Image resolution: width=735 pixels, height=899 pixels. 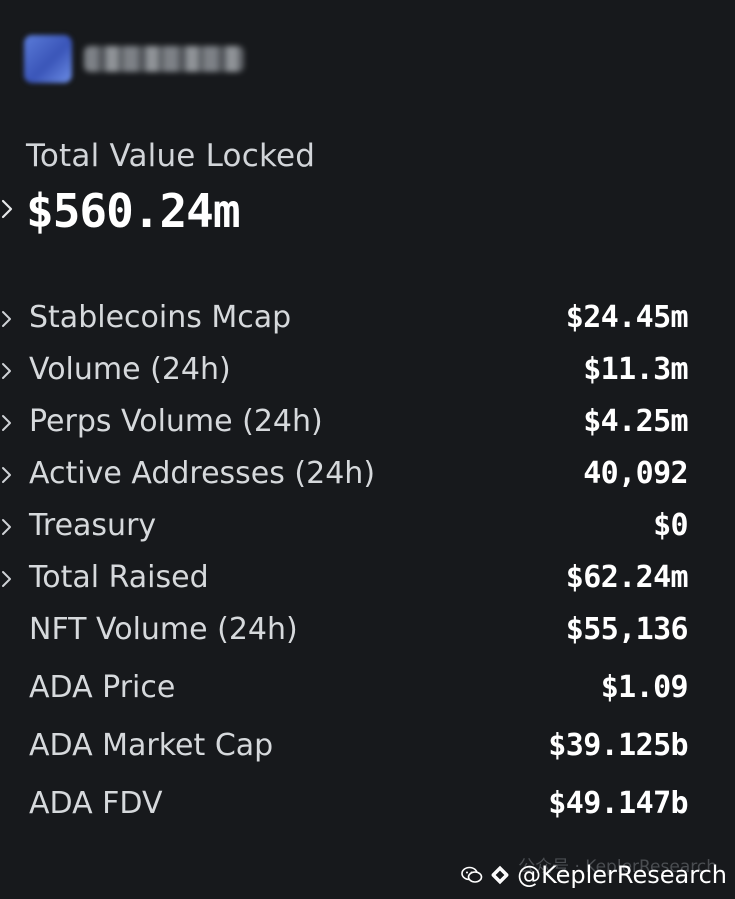 What do you see at coordinates (202, 473) in the screenshot?
I see `metric-label: Active Addresses (24h)` at bounding box center [202, 473].